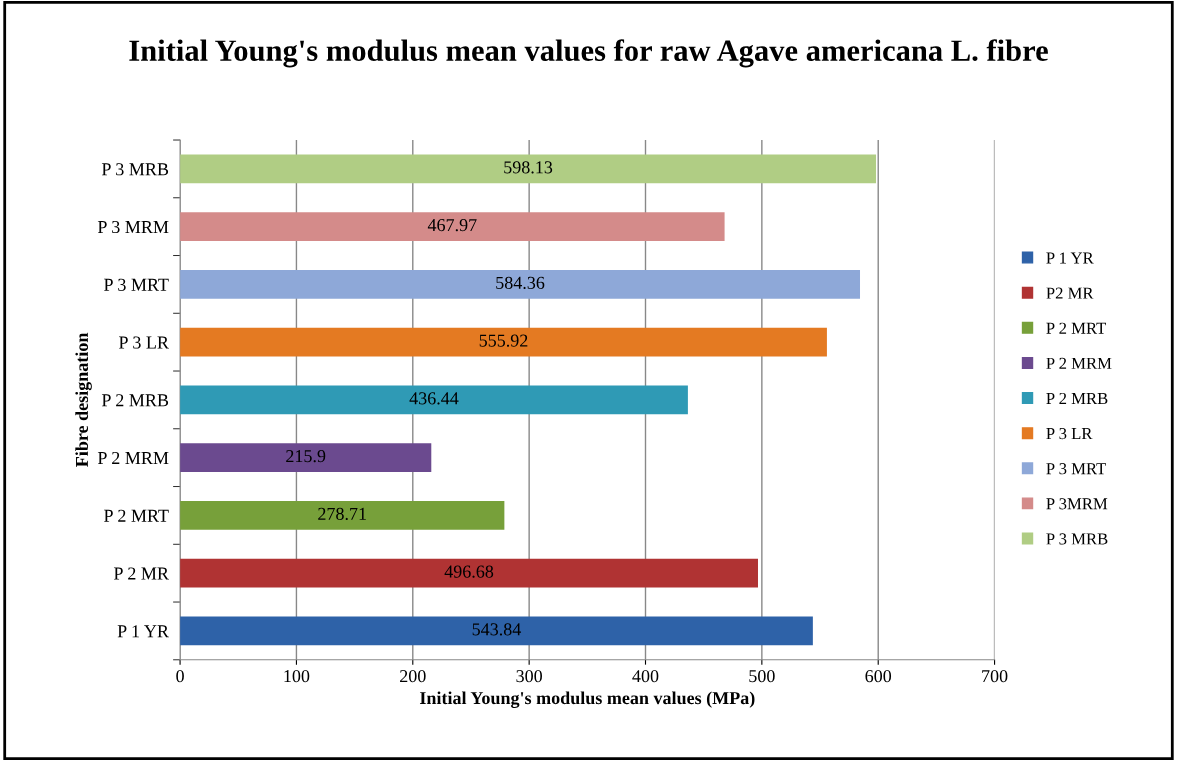 The image size is (1177, 761). I want to click on legend-label: P 3 MRB, so click(1077, 539).